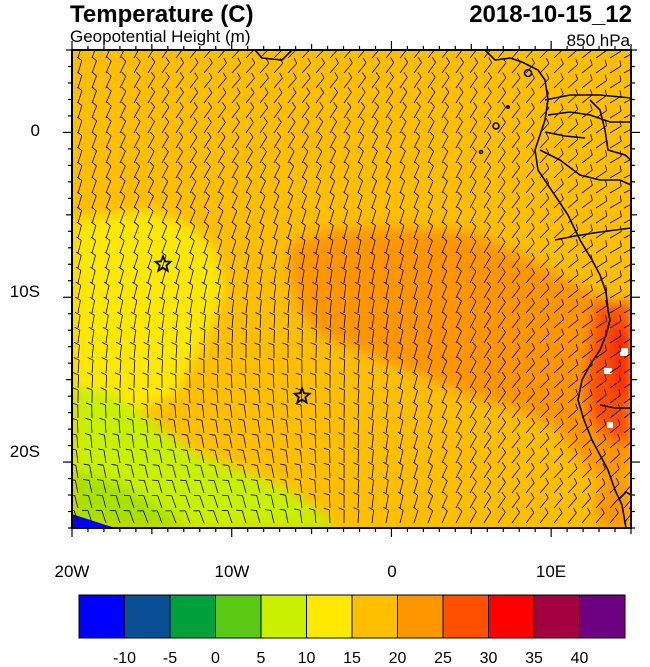 The width and height of the screenshot is (650, 667). What do you see at coordinates (25, 451) in the screenshot?
I see `lat-tick-label: 20S` at bounding box center [25, 451].